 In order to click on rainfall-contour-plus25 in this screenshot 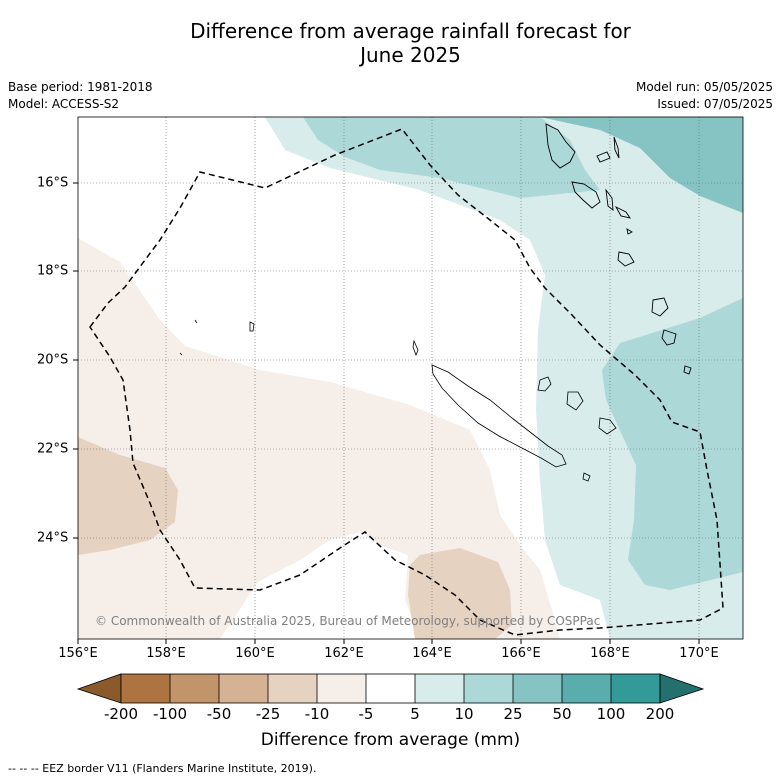, I will do `click(641, 165)`.